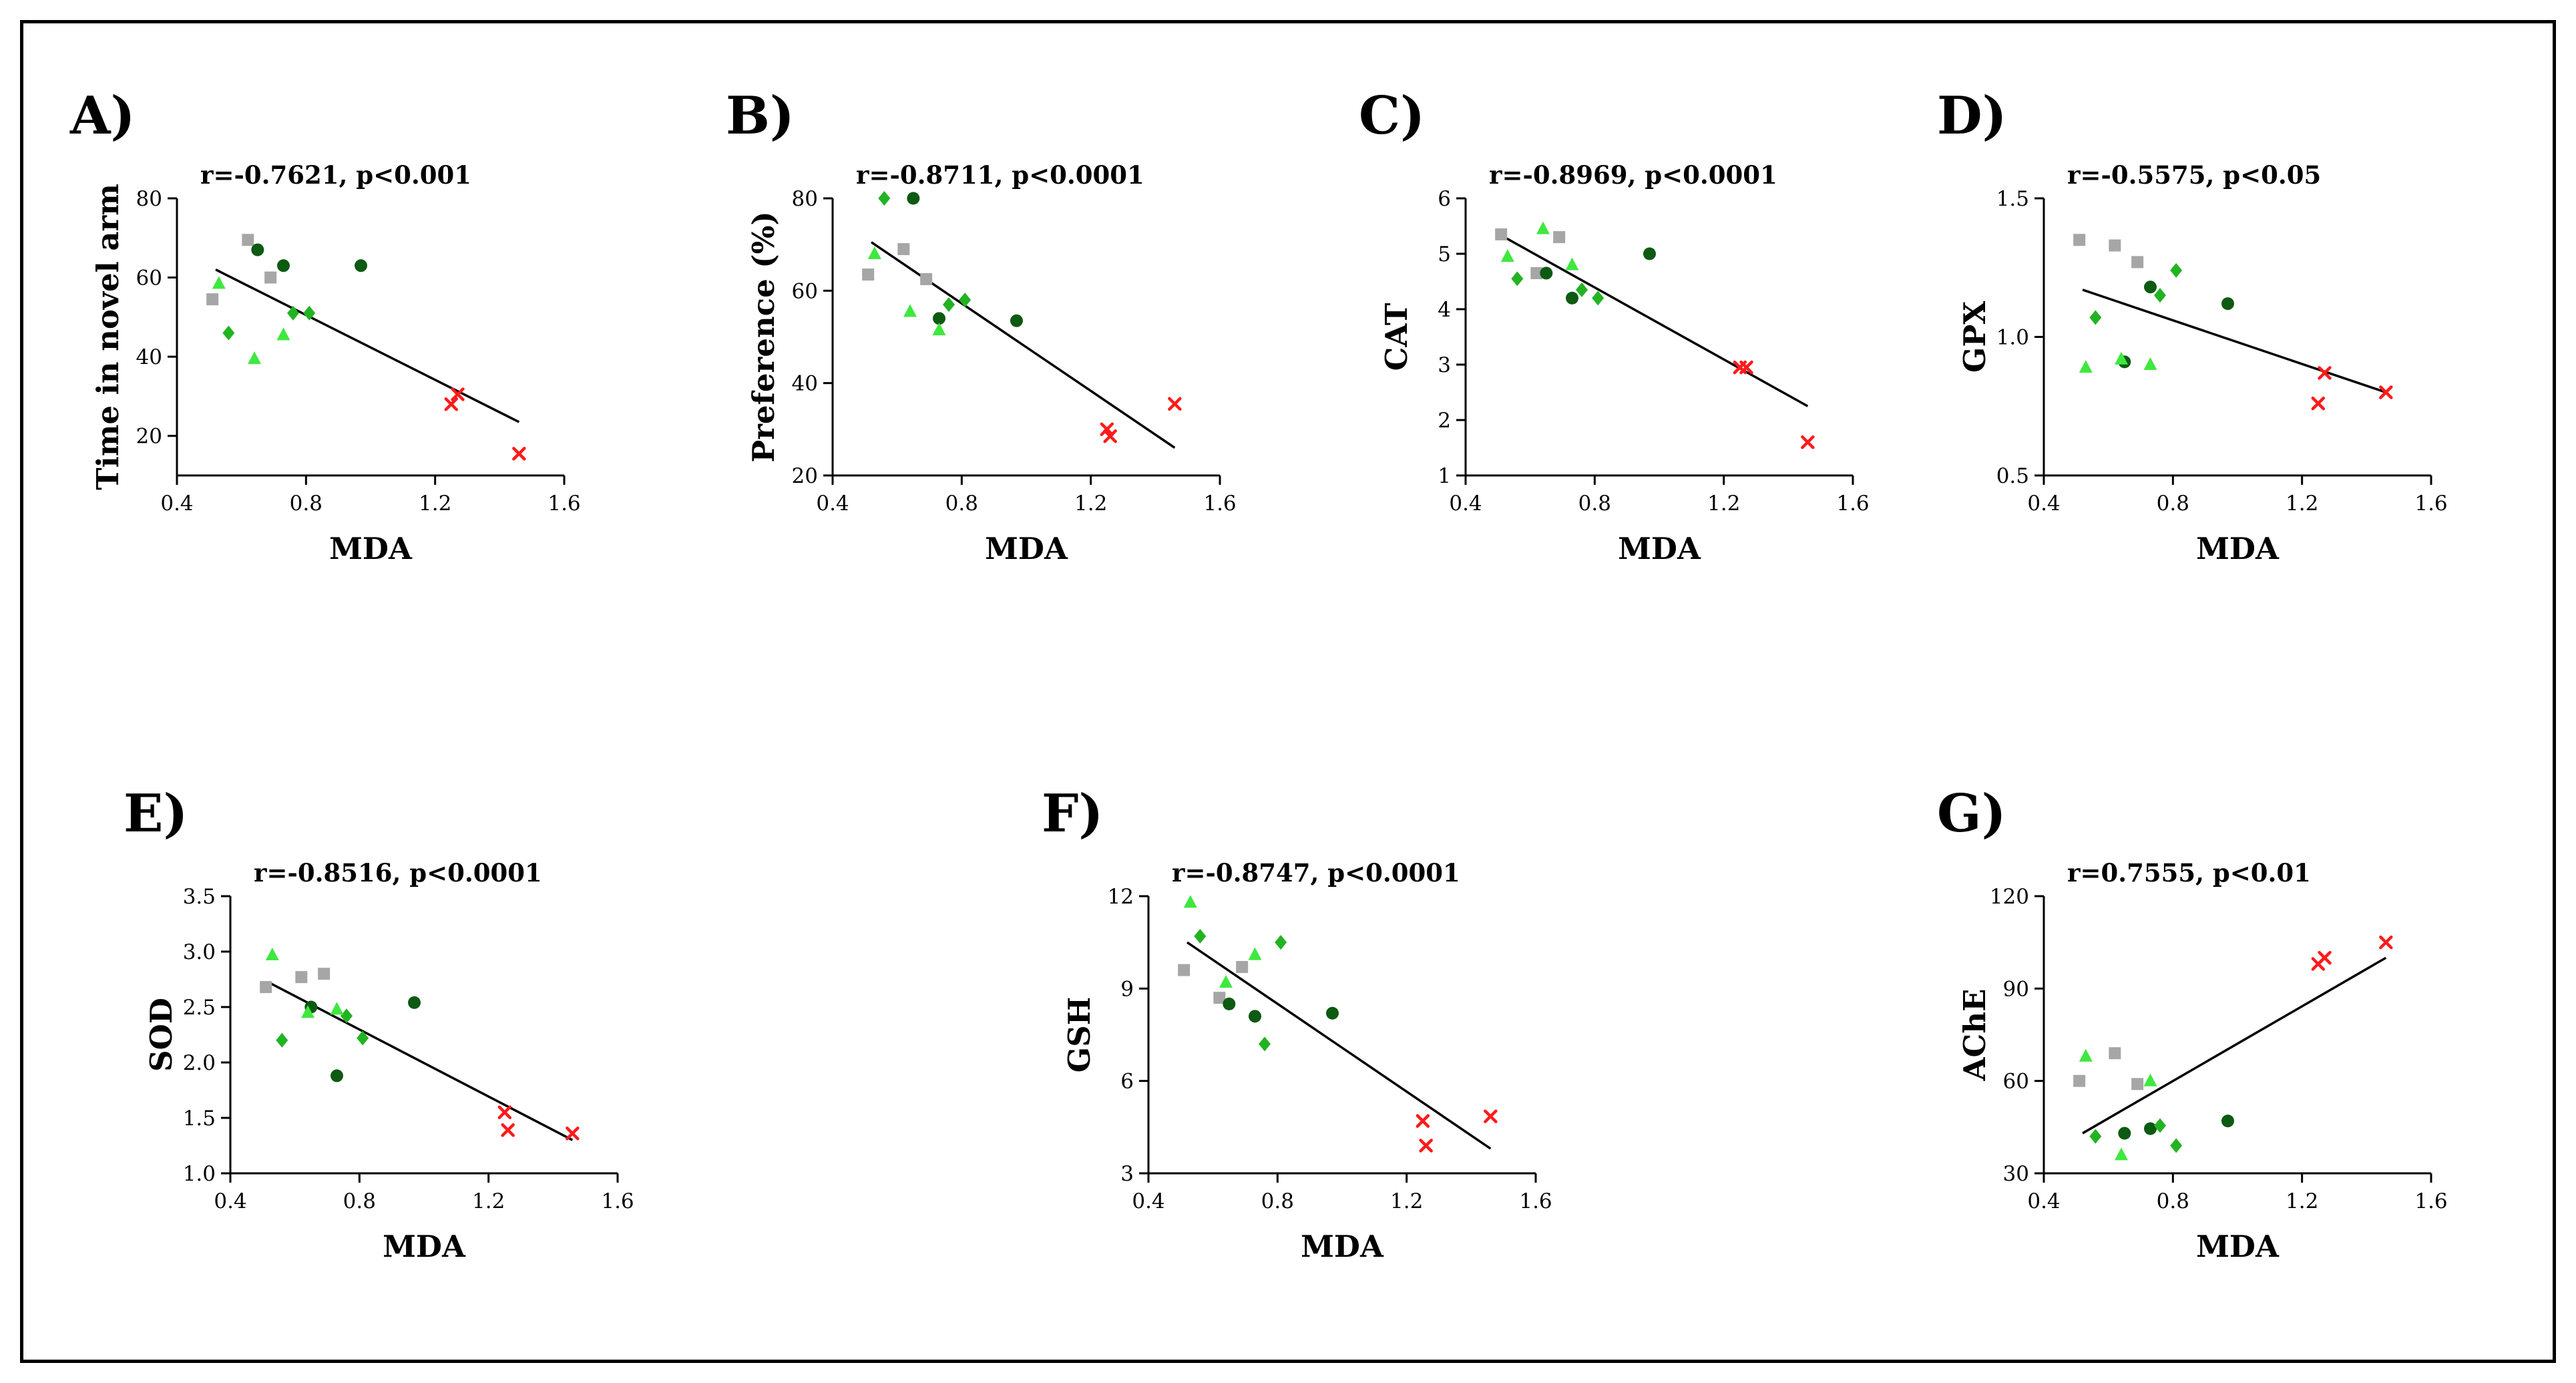 The image size is (2576, 1383). Describe the element at coordinates (2016, 1174) in the screenshot. I see `y-tick-label: 30` at that location.